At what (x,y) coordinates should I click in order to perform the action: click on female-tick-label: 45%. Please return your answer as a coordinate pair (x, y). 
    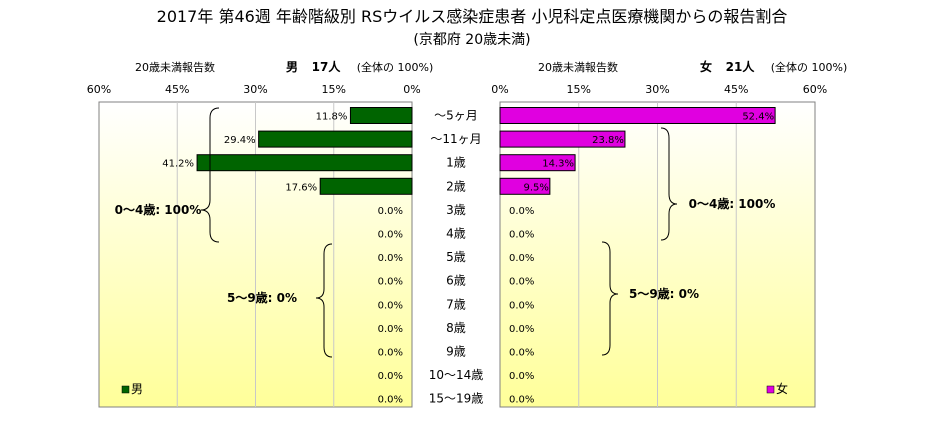
    Looking at the image, I should click on (736, 89).